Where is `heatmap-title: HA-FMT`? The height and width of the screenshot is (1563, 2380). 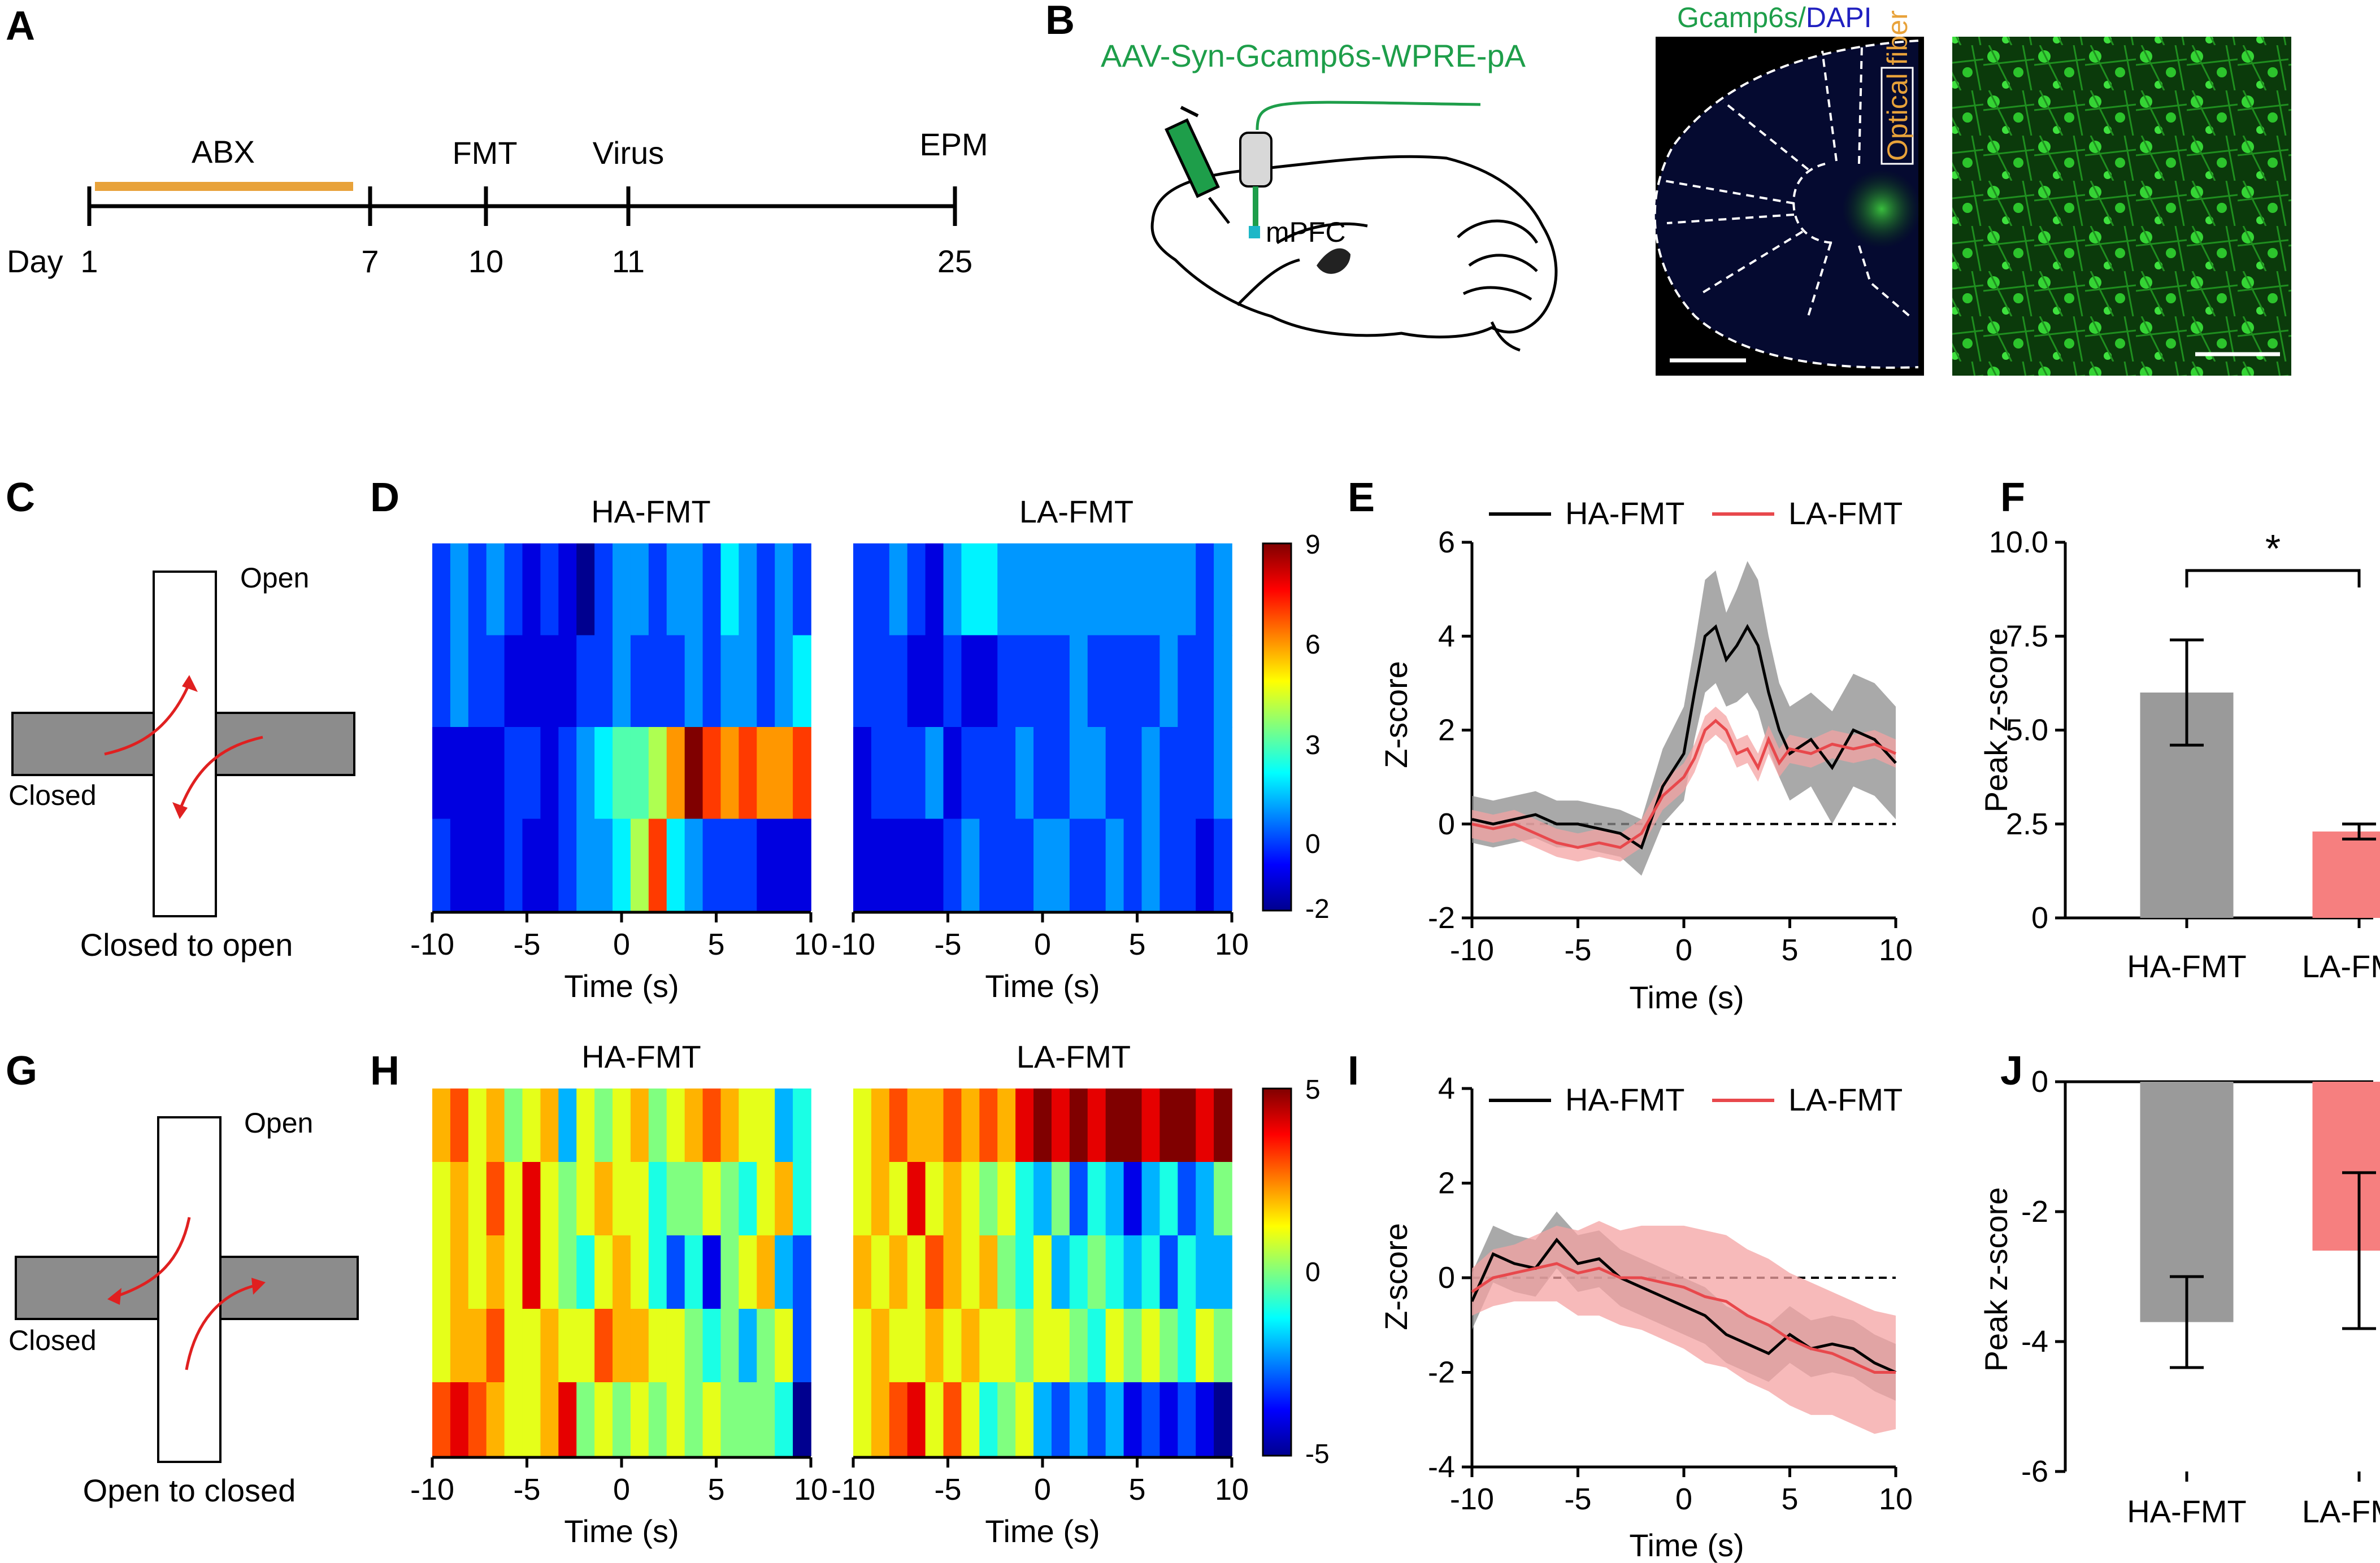
heatmap-title: HA-FMT is located at coordinates (641, 1056).